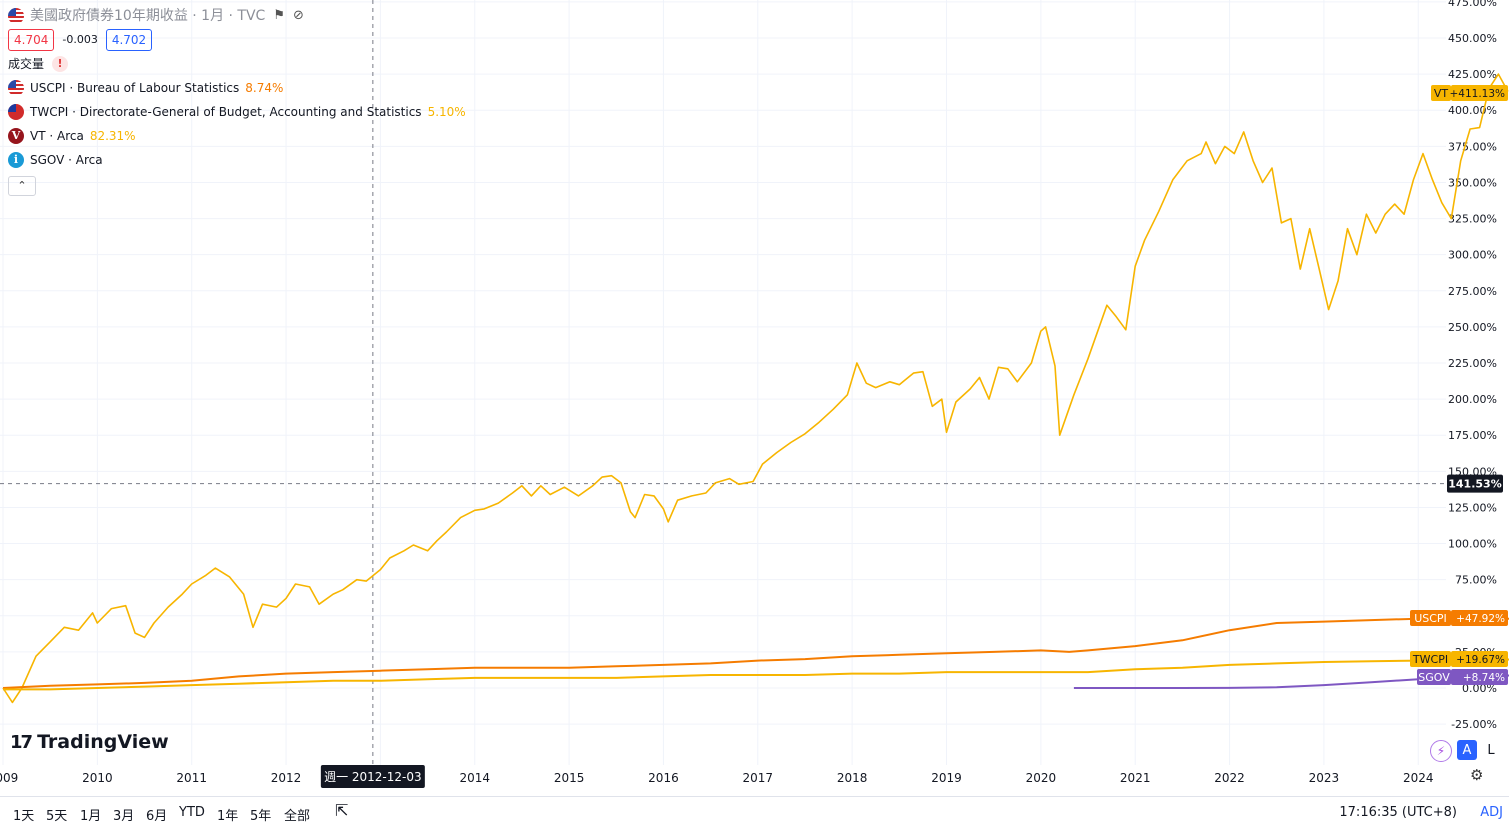  I want to click on range-6m-button: 6月, so click(157, 816).